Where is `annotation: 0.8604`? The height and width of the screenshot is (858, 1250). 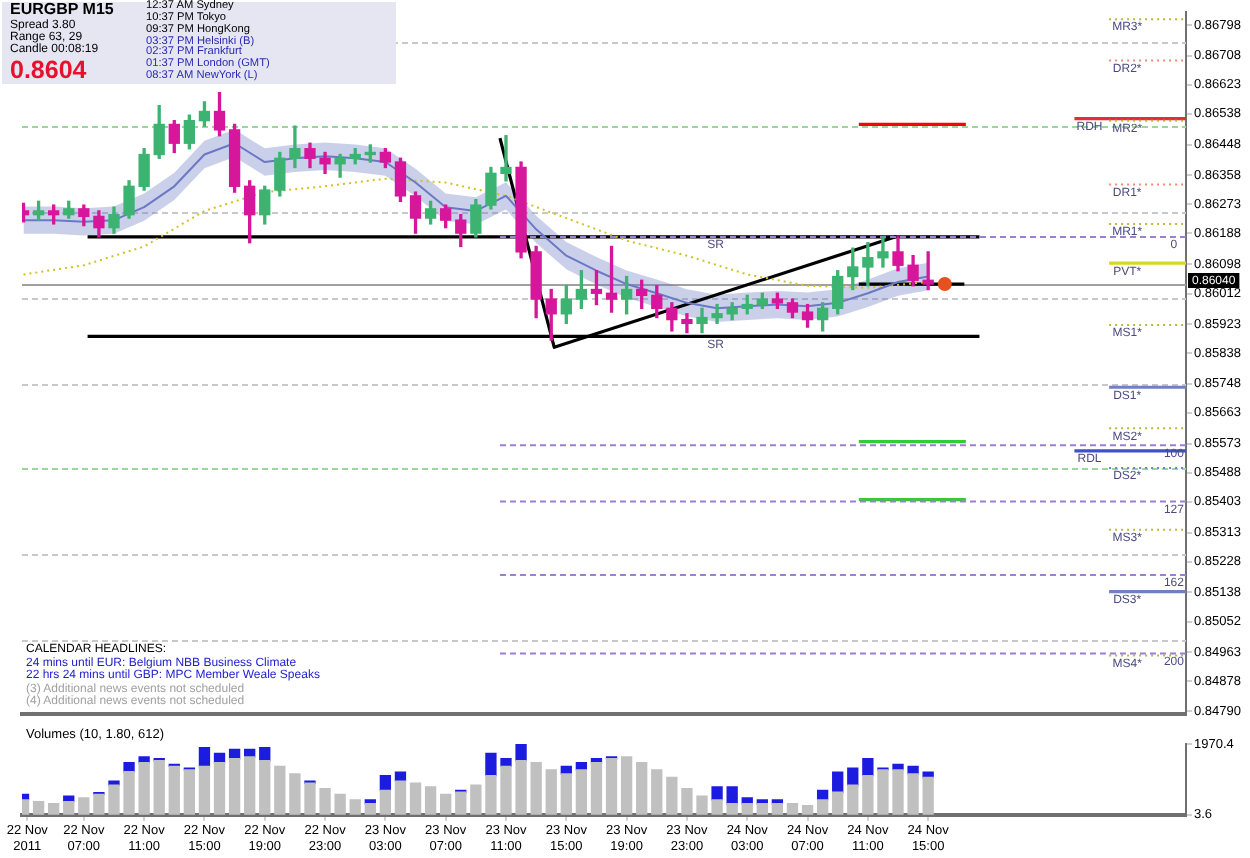 annotation: 0.8604 is located at coordinates (49, 69).